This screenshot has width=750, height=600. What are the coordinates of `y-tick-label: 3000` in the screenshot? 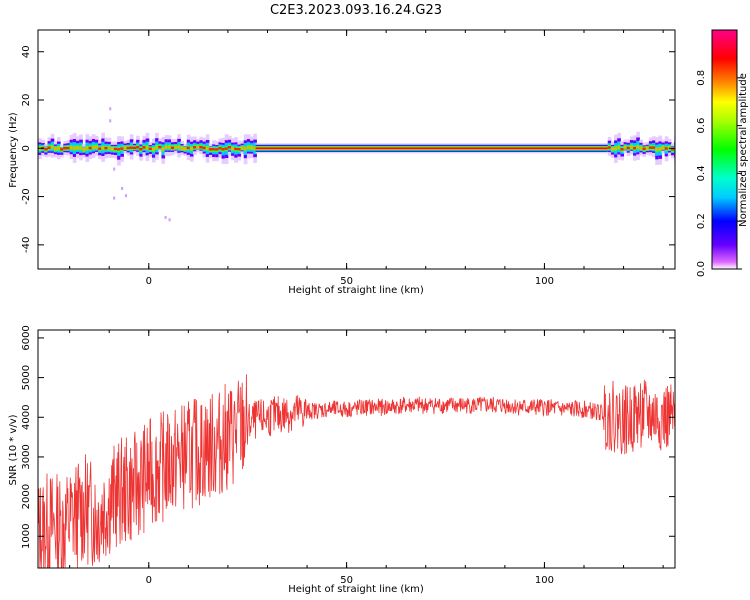 It's located at (26, 456).